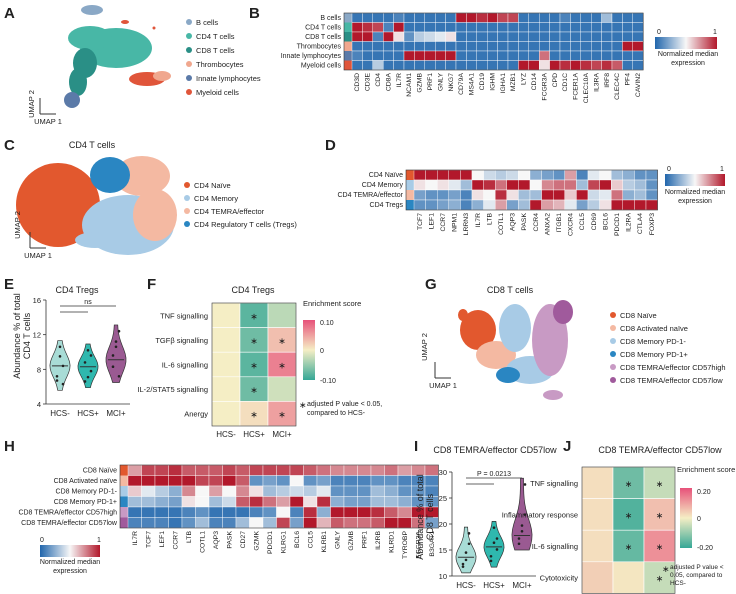 This screenshot has height=594, width=736. I want to click on heatH-col-label: KLRG1, so click(283, 542).